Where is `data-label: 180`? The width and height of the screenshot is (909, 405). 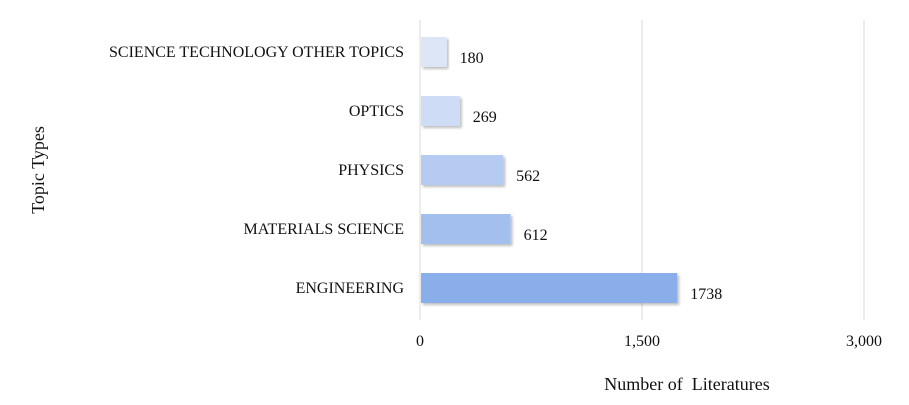
data-label: 180 is located at coordinates (472, 58).